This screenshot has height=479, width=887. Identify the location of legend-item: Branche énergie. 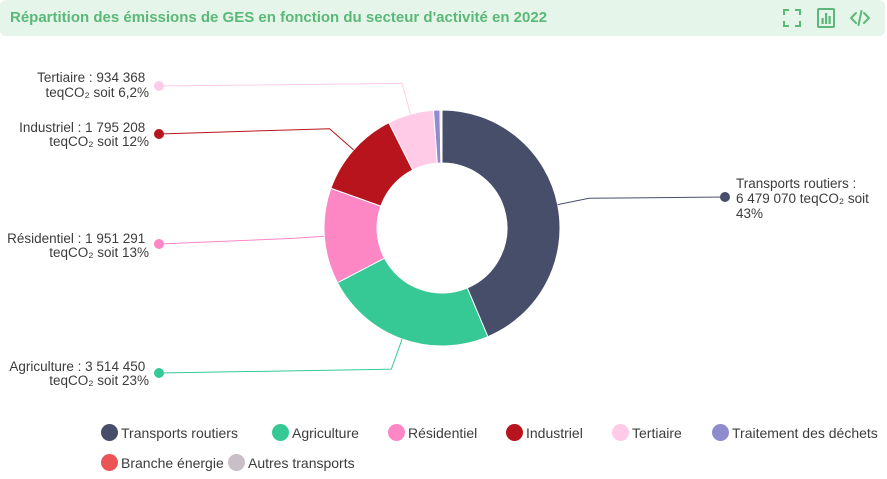
(162, 462).